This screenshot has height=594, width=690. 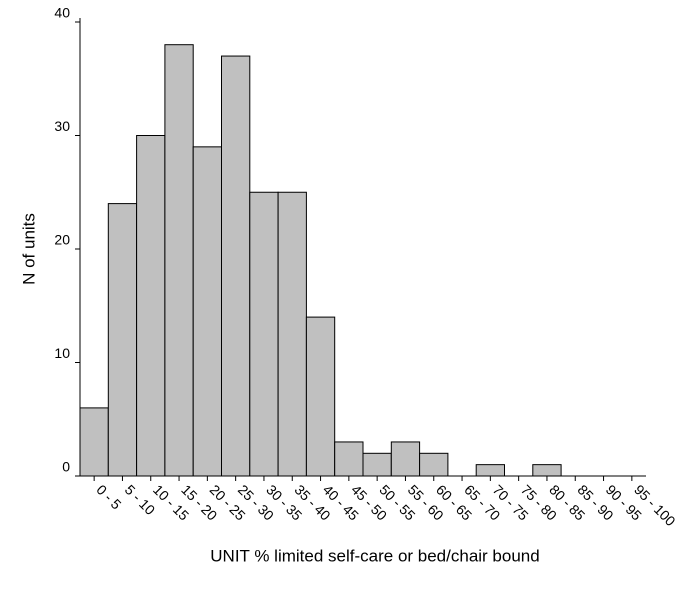 What do you see at coordinates (62, 240) in the screenshot?
I see `y-tick-label: 20` at bounding box center [62, 240].